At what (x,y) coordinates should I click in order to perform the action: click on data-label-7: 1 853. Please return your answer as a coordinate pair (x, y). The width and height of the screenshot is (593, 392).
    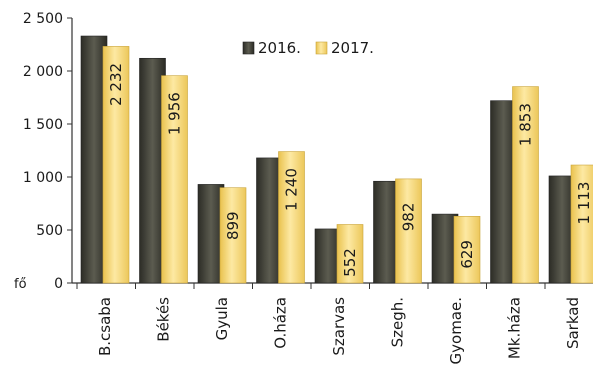
    Looking at the image, I should click on (526, 124).